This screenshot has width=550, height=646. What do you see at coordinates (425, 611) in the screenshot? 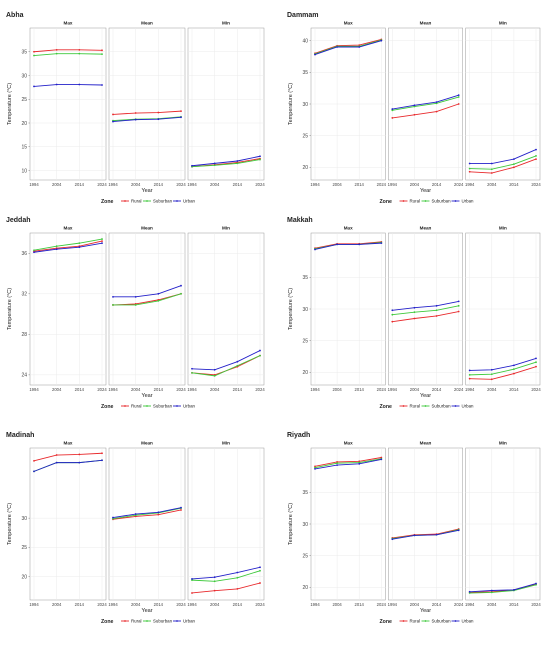
I see `x-axis-label: Year` at bounding box center [425, 611].